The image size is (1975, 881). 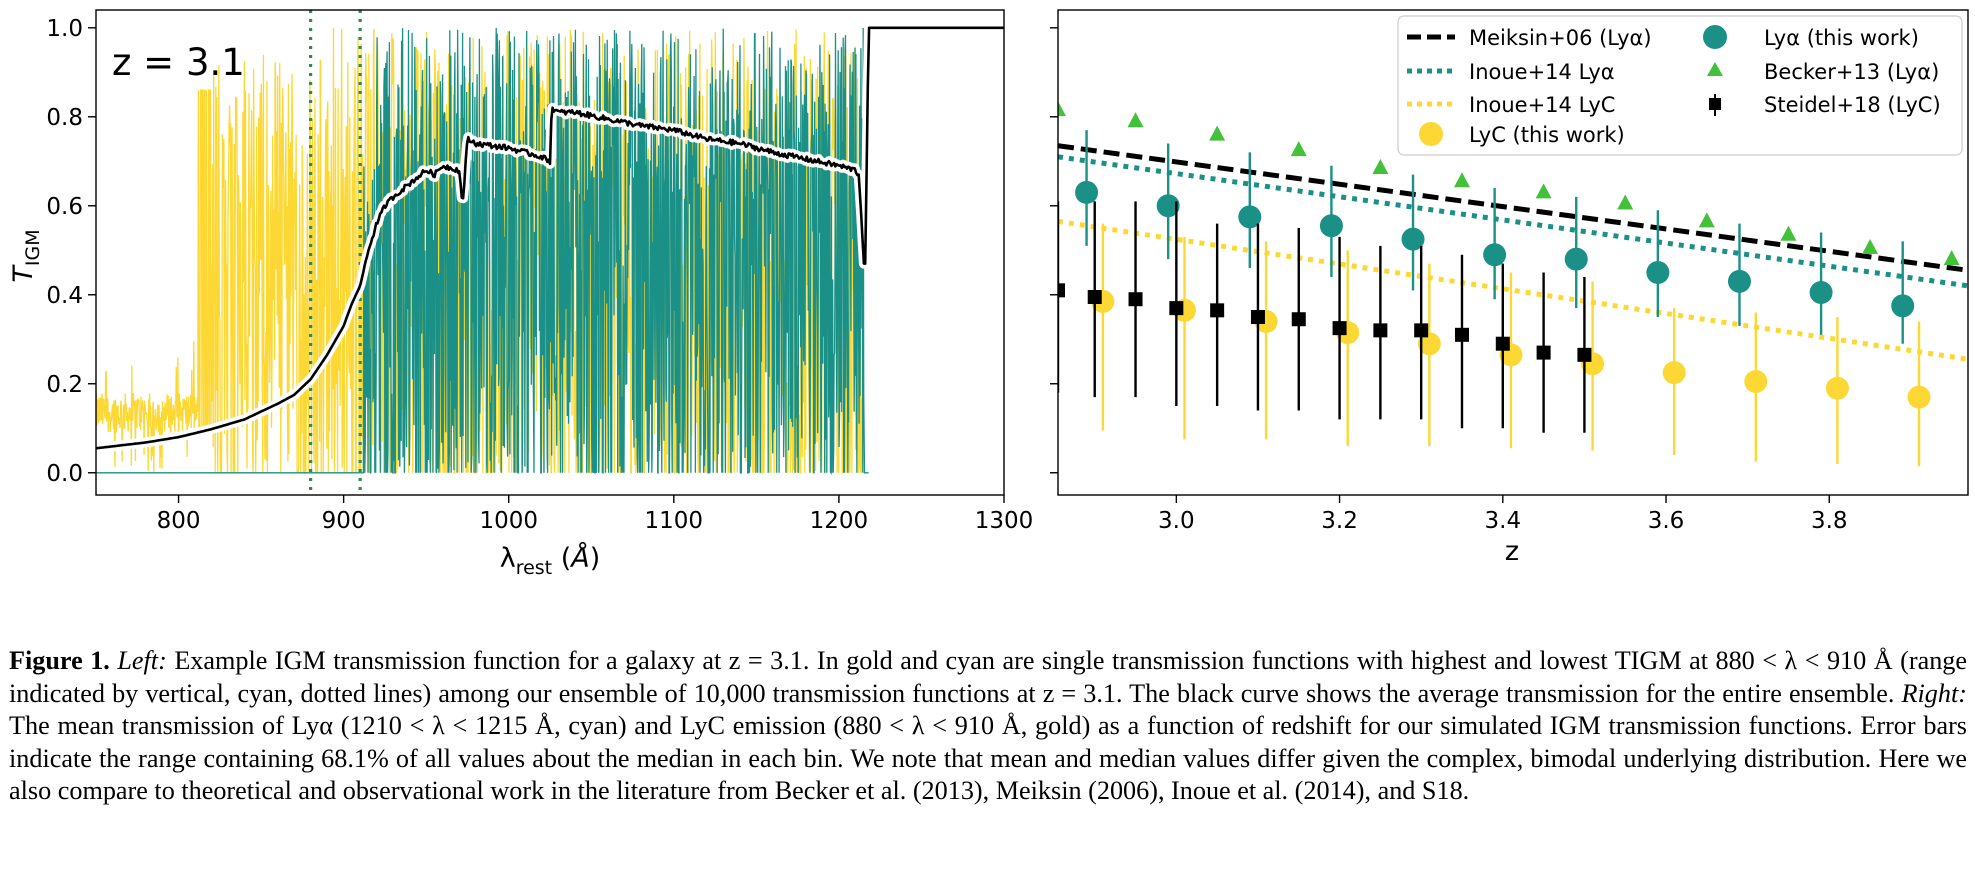 I want to click on left-y-tick-label: 0.4, so click(x=64, y=296).